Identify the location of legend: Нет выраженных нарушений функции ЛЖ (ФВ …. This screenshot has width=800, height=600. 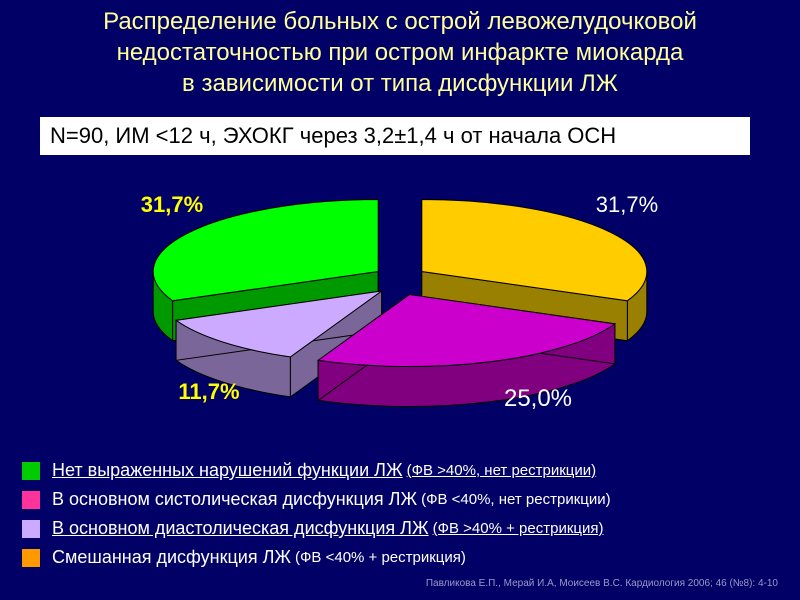
(316, 514).